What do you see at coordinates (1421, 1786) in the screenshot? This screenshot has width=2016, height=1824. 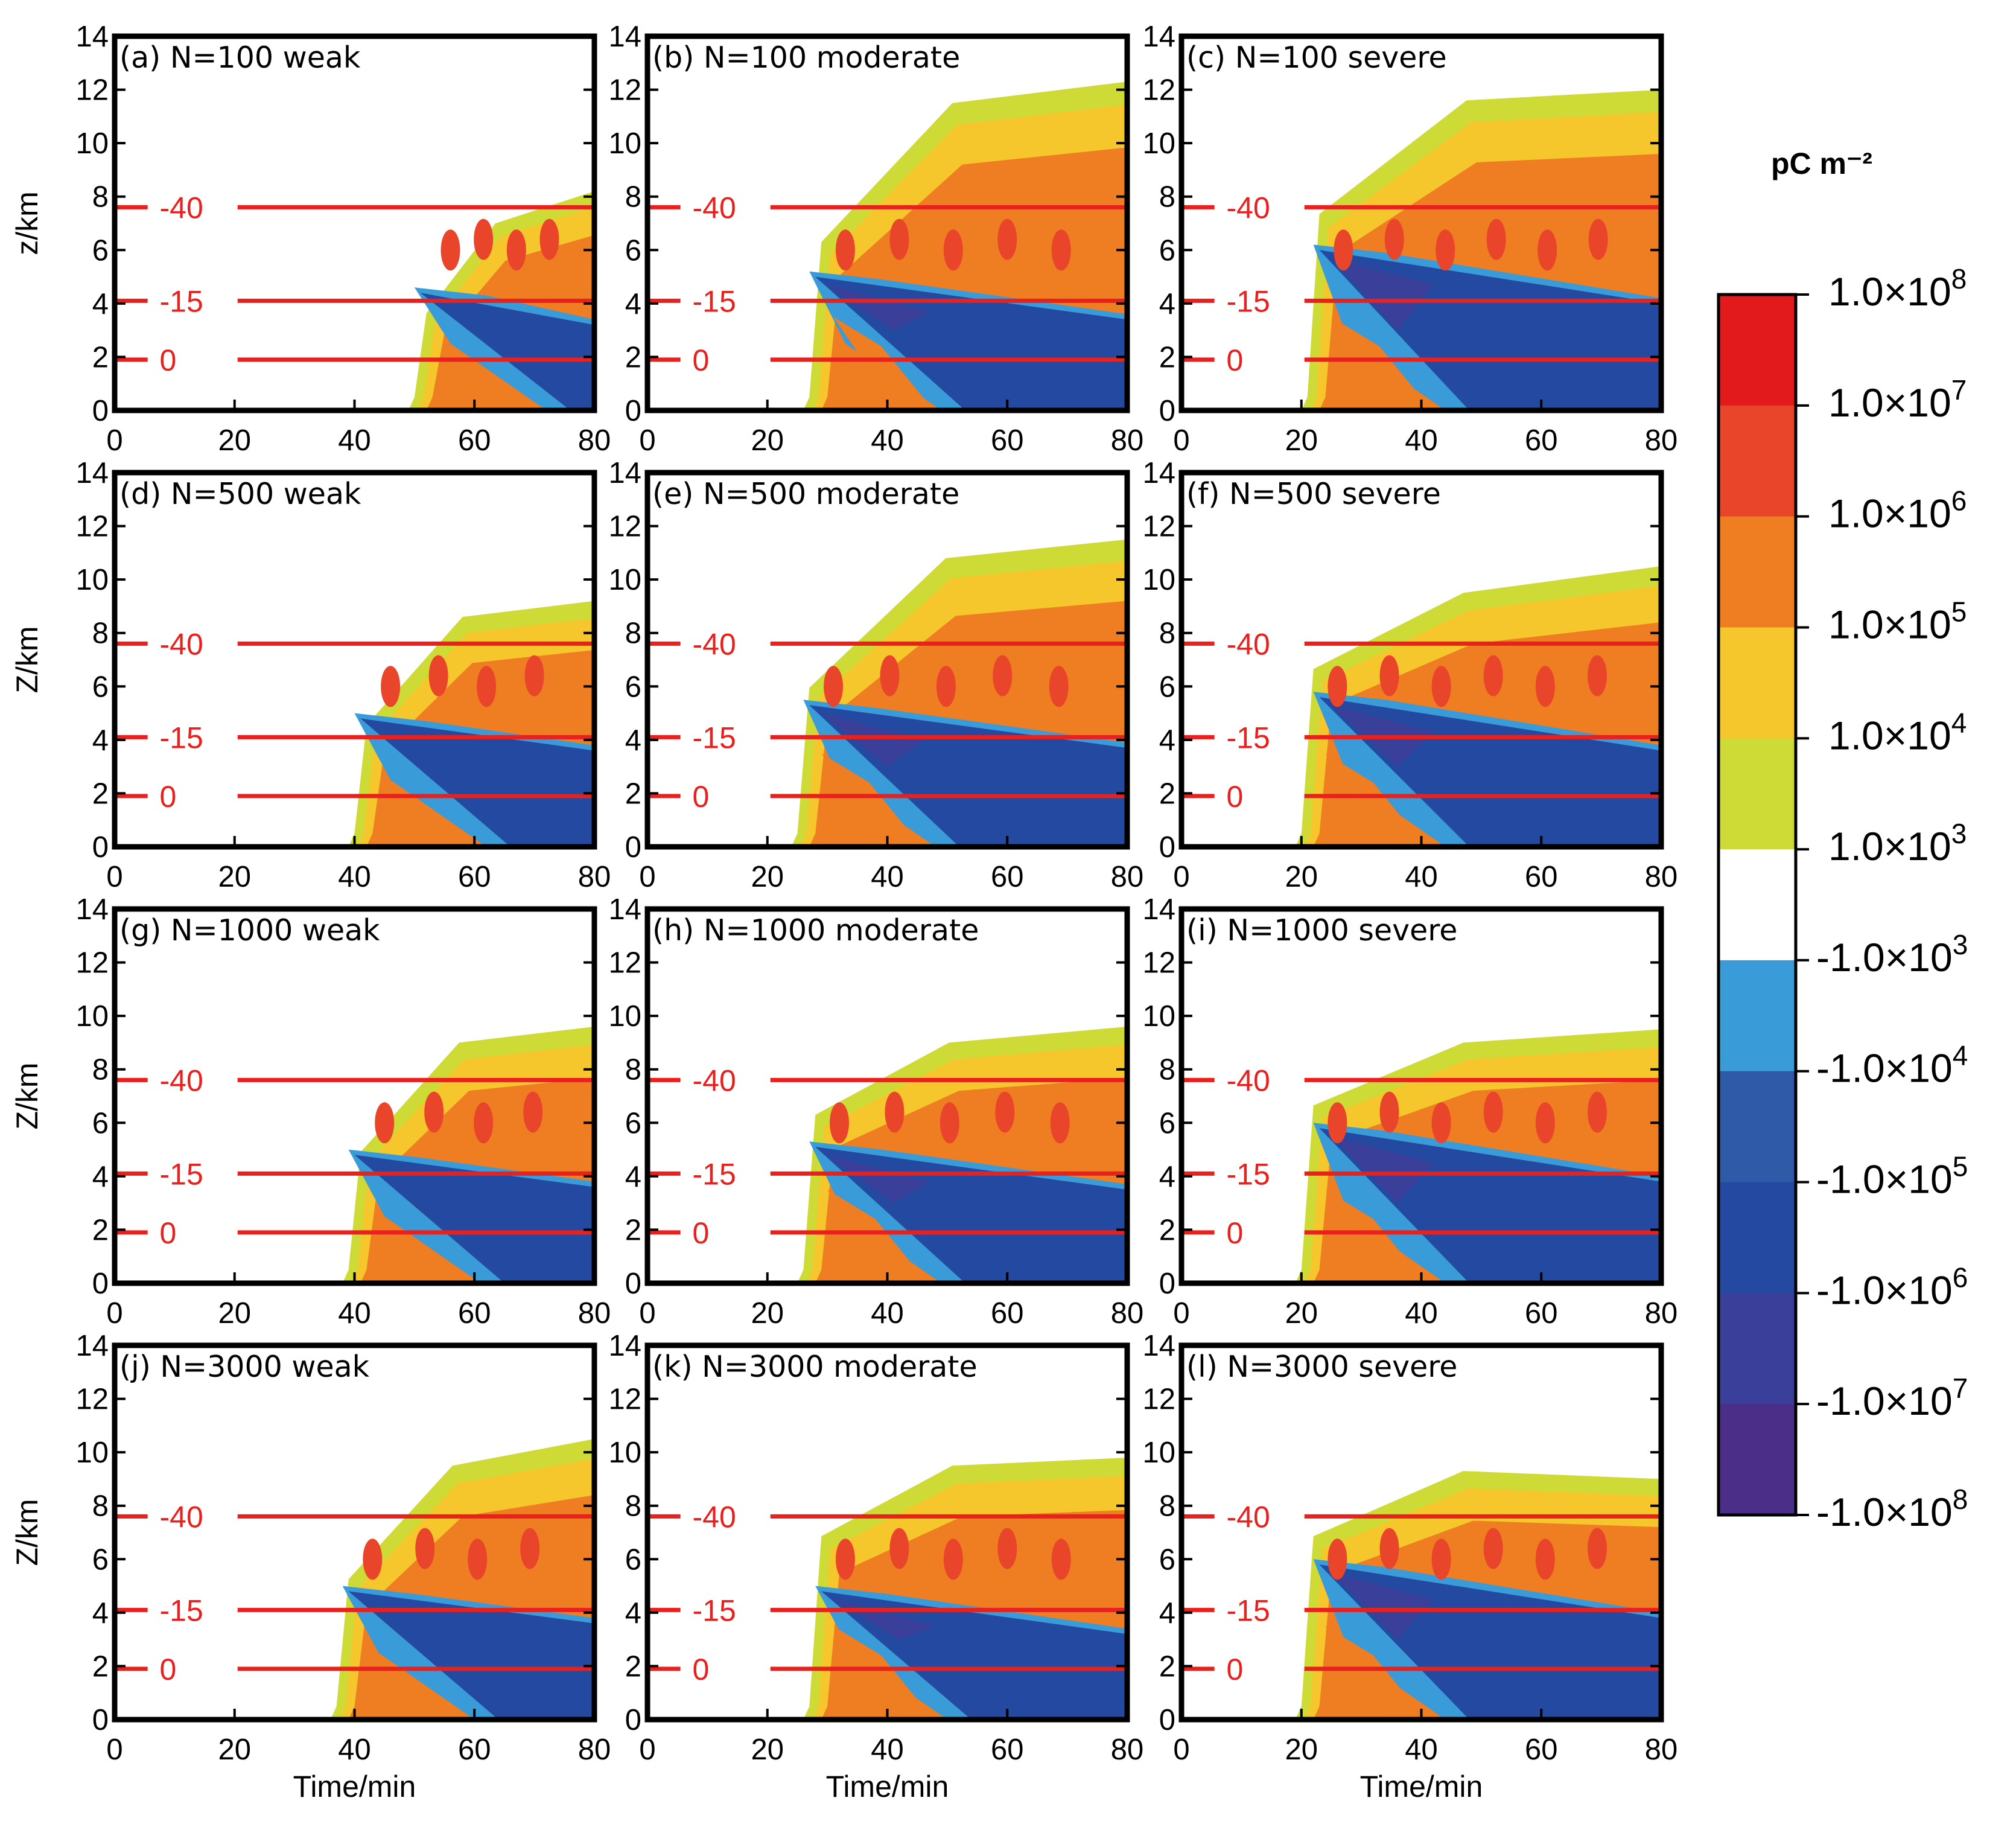 I see `x-axis-title: Time/min` at bounding box center [1421, 1786].